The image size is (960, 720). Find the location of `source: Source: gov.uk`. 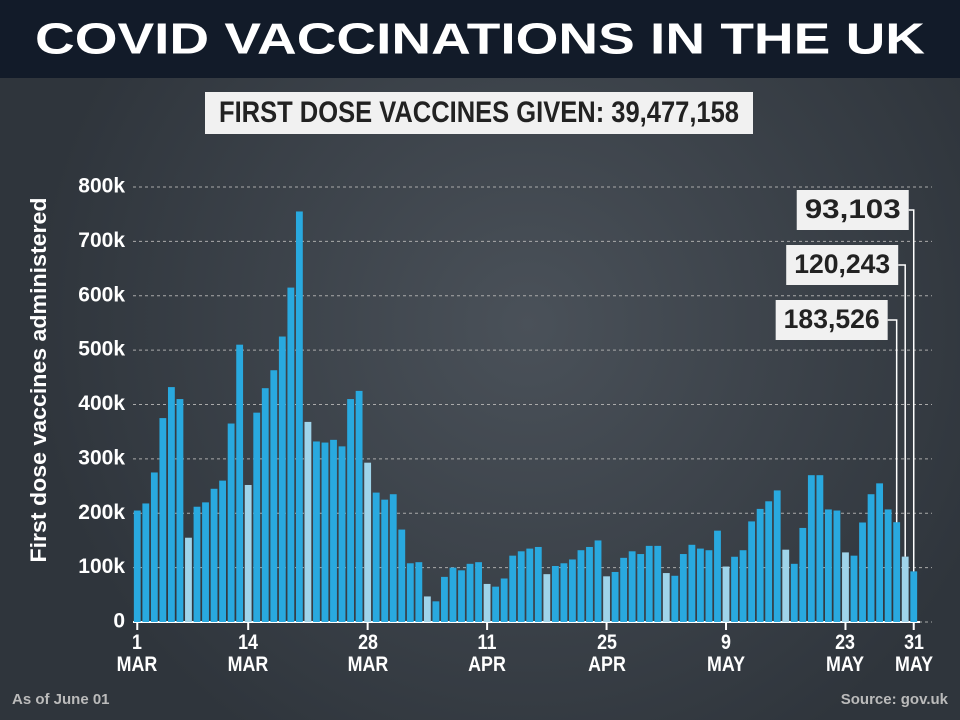

source: Source: gov.uk is located at coordinates (895, 699).